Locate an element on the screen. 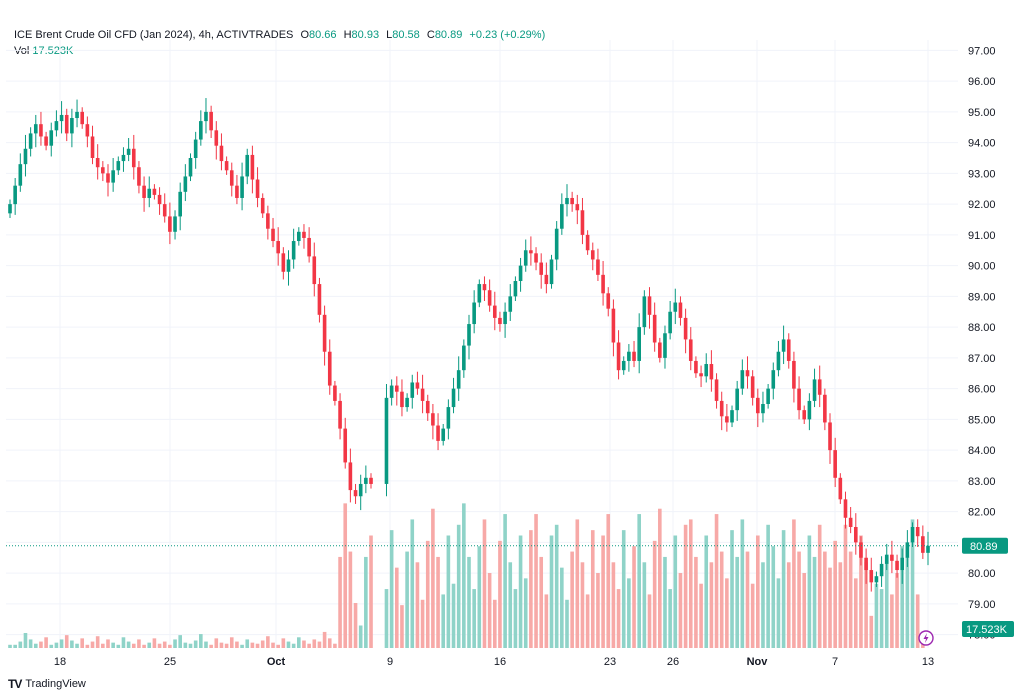 The image size is (1024, 698). volume-tag-bg is located at coordinates (988, 629).